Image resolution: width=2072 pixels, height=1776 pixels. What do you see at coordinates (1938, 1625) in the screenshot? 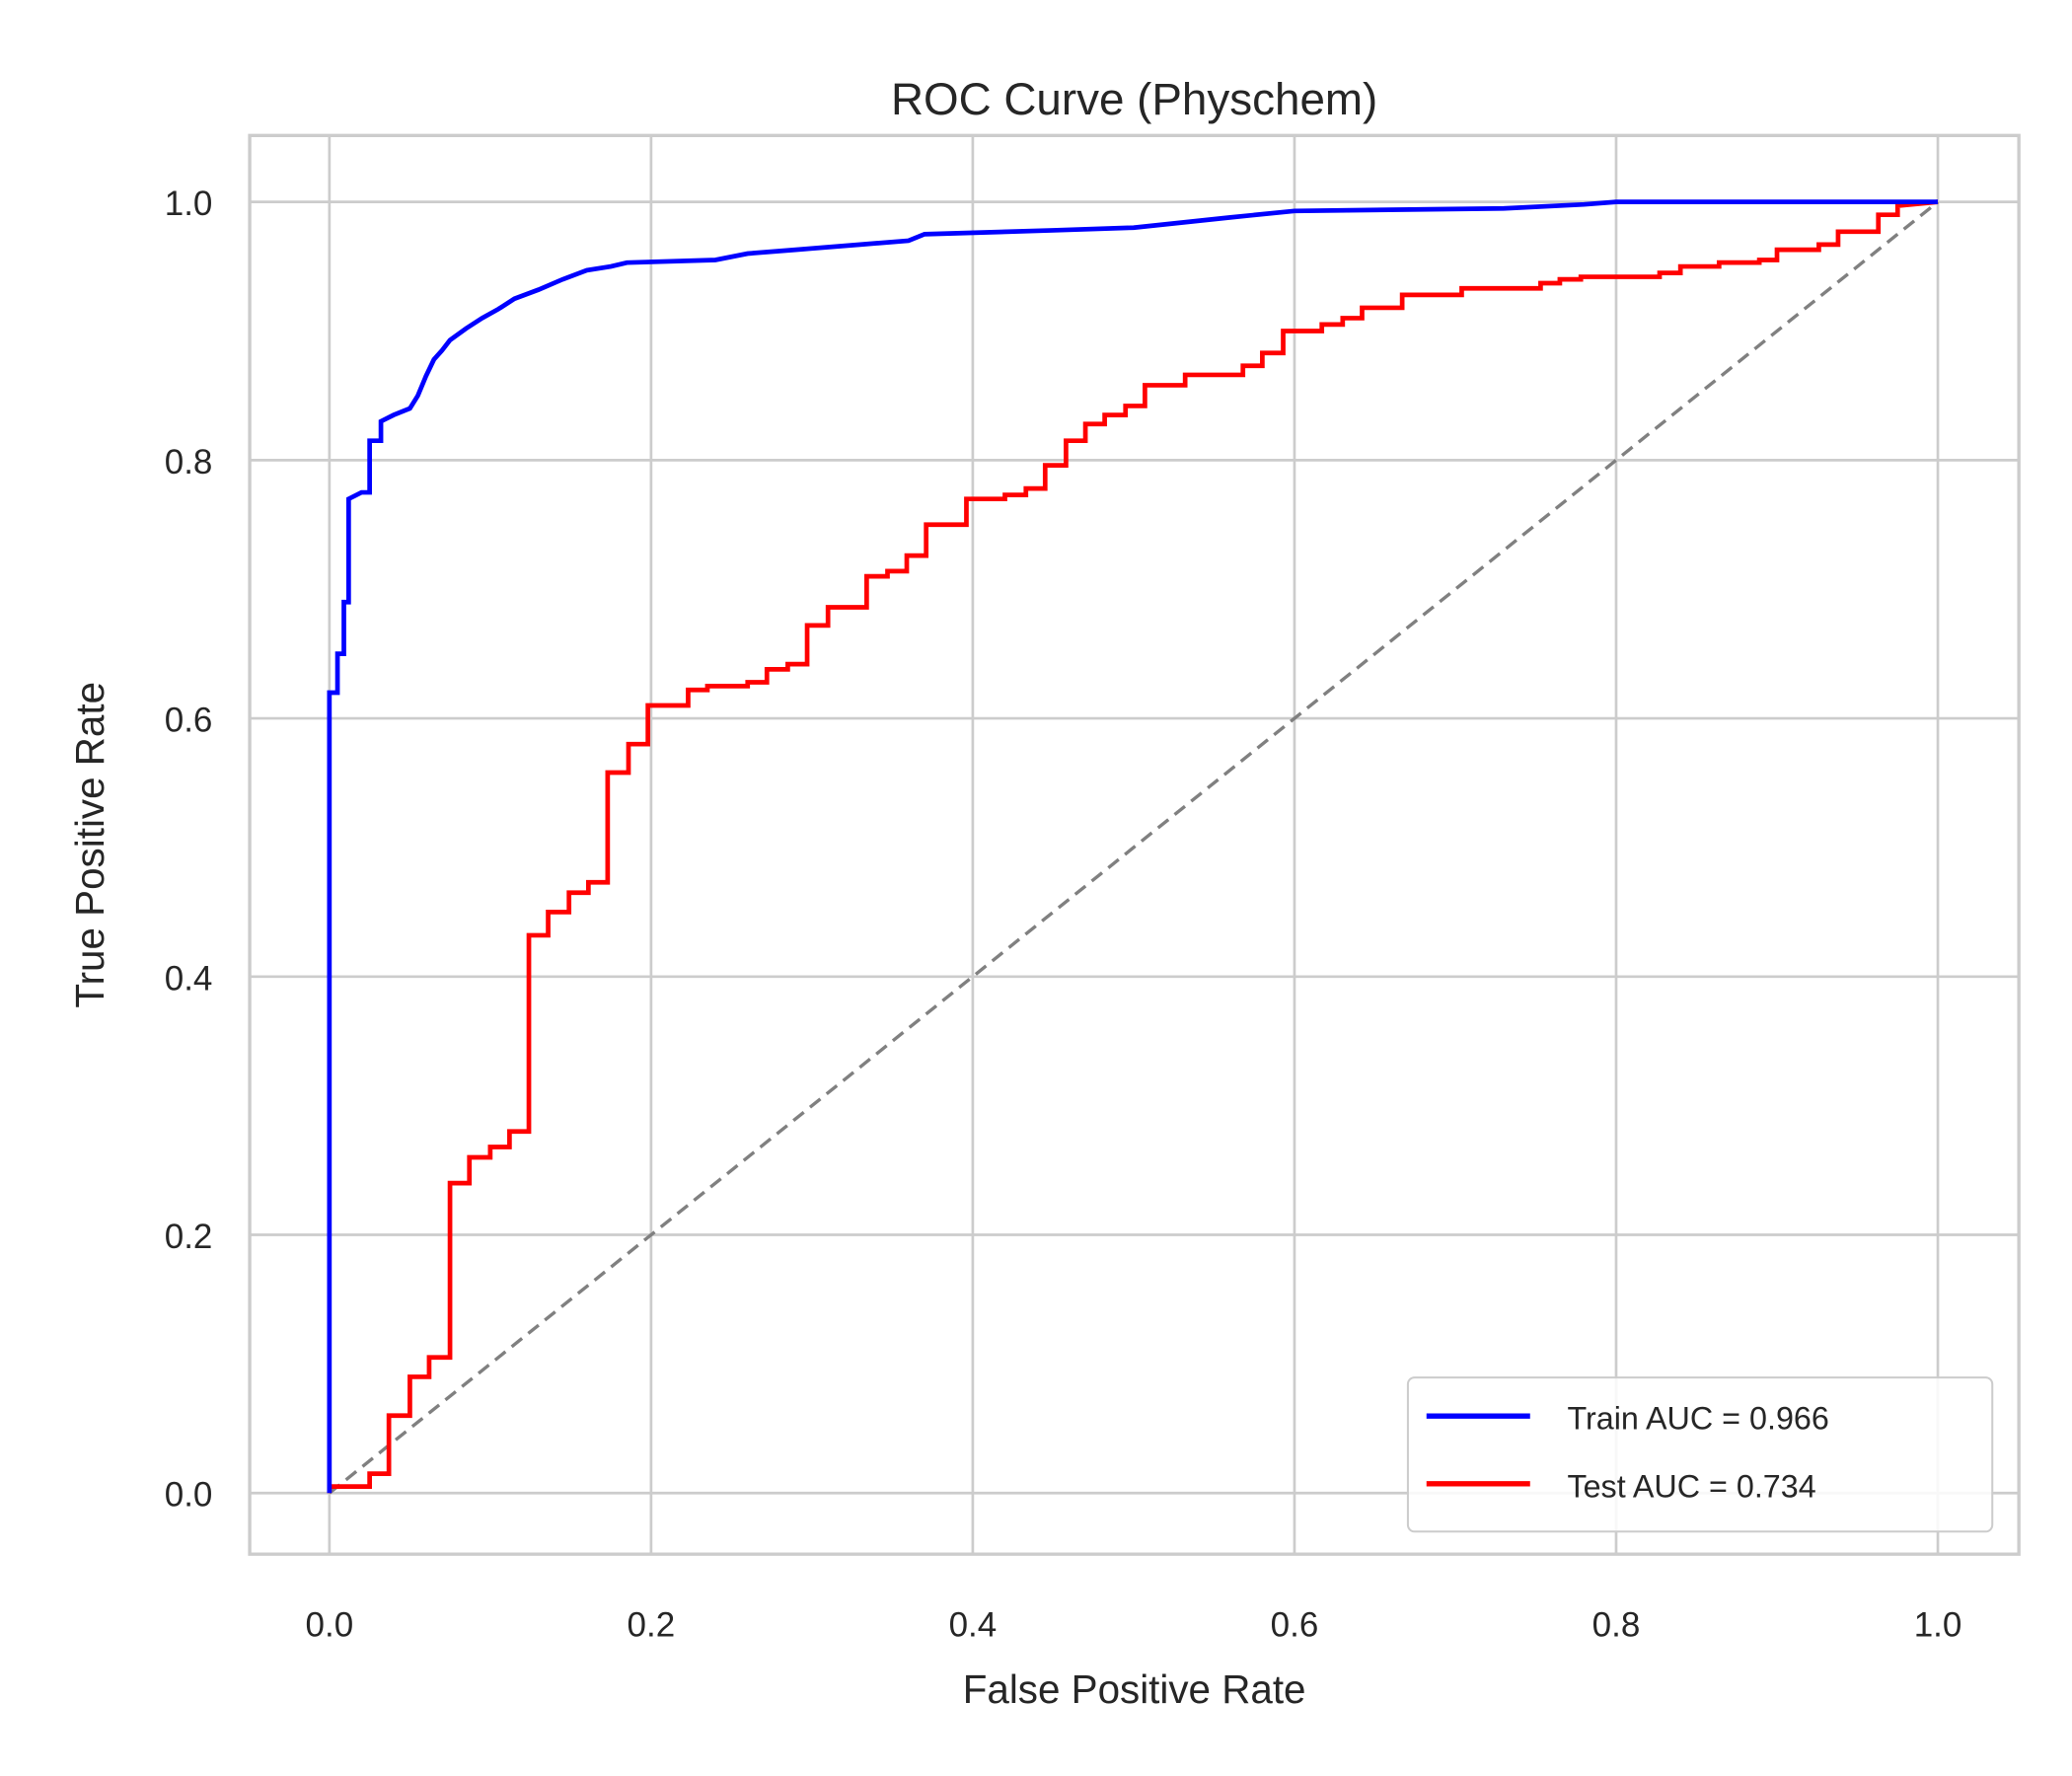
I see `x-tick-label: 1.0` at bounding box center [1938, 1625].